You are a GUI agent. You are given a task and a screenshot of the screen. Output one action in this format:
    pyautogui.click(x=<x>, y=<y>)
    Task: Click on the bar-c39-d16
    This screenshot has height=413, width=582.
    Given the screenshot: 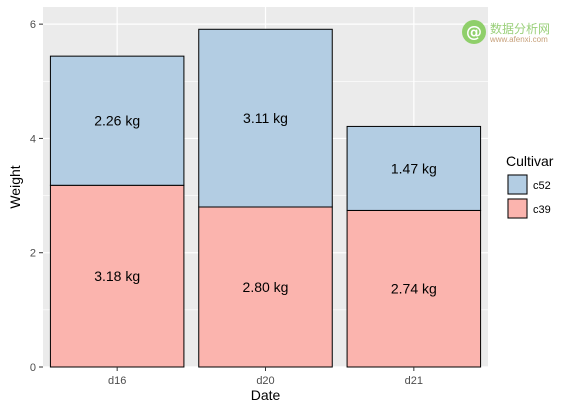 What is the action you would take?
    pyautogui.click(x=117, y=276)
    